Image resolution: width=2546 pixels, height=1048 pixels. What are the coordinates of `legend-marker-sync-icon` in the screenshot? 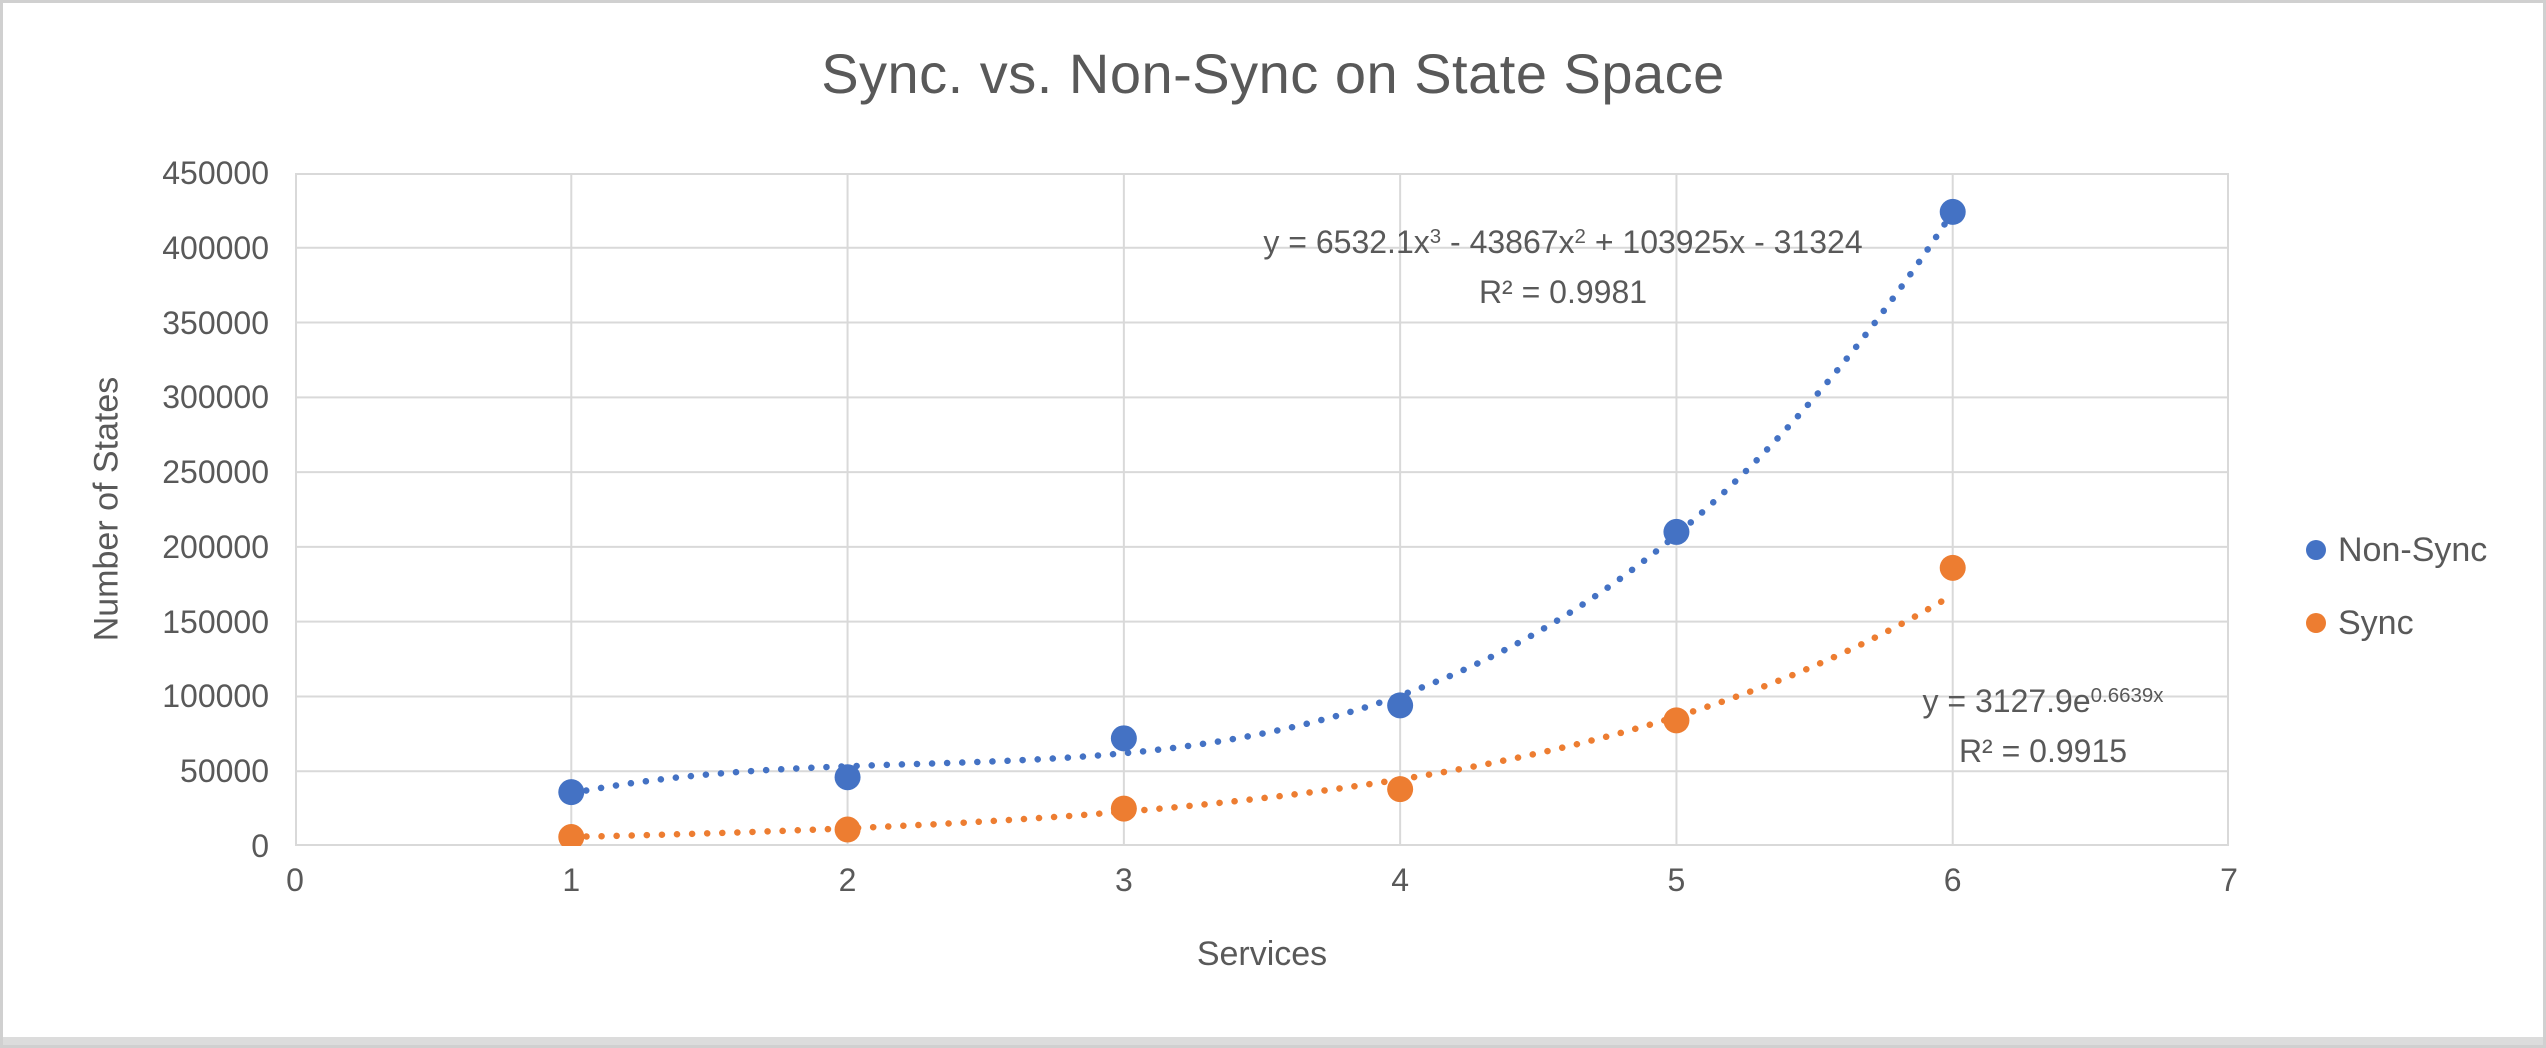 It's located at (2316, 623).